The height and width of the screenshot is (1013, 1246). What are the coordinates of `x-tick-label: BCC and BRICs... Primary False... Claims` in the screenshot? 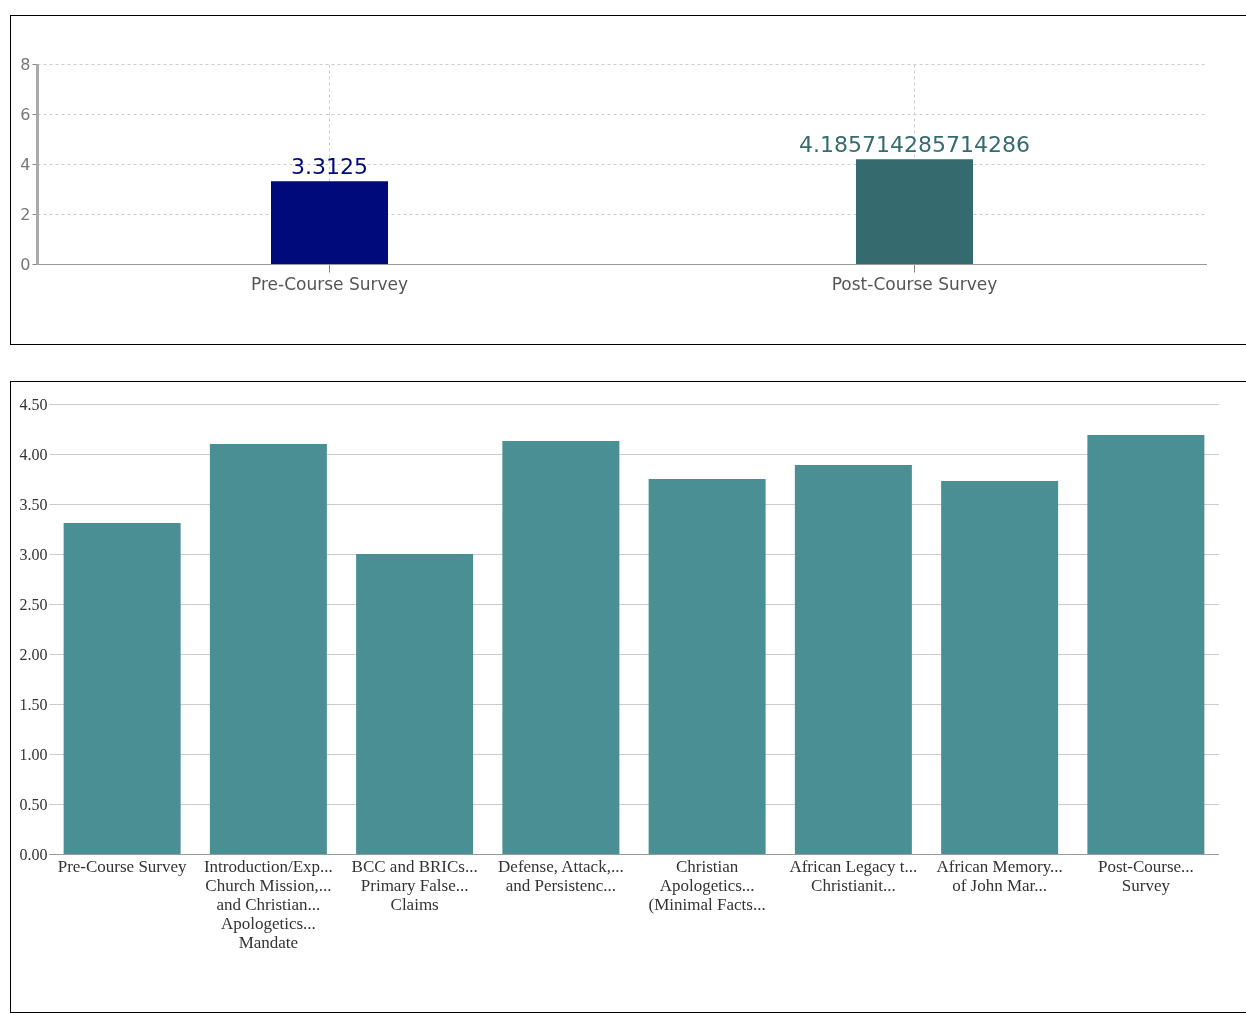 It's located at (414, 885).